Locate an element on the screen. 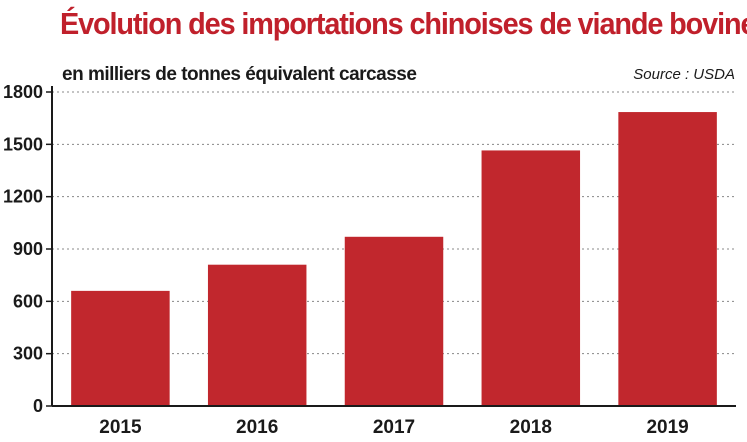 This screenshot has height=442, width=747. y-tick-label: 1800 is located at coordinates (23, 92).